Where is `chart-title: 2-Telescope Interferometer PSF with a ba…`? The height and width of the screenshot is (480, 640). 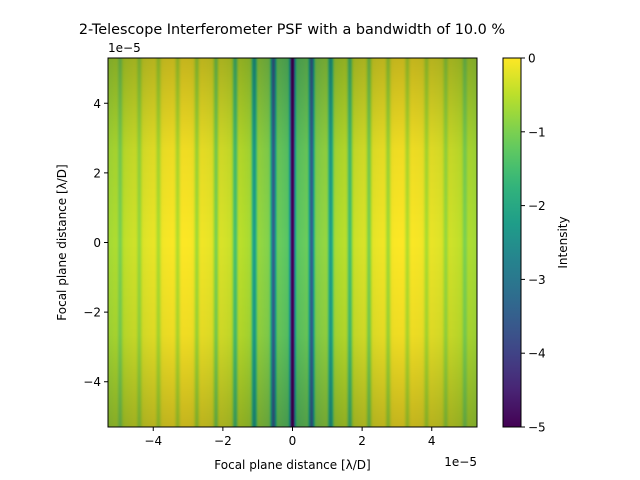
chart-title: 2-Telescope Interferometer PSF with a ba… is located at coordinates (292, 30).